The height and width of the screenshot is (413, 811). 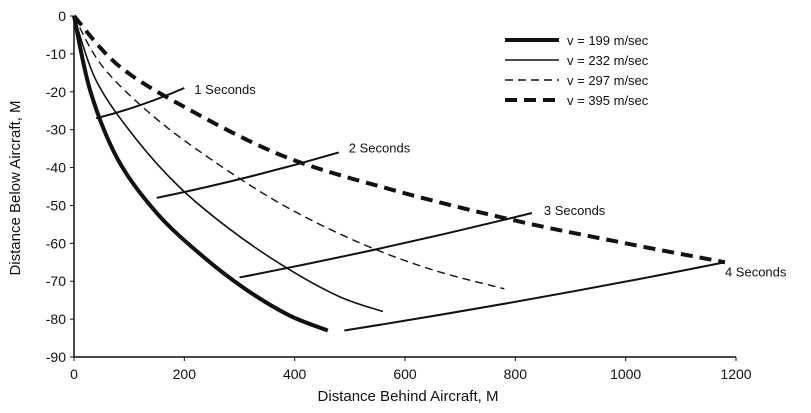 I want to click on y-tick-label: -30, so click(x=56, y=130).